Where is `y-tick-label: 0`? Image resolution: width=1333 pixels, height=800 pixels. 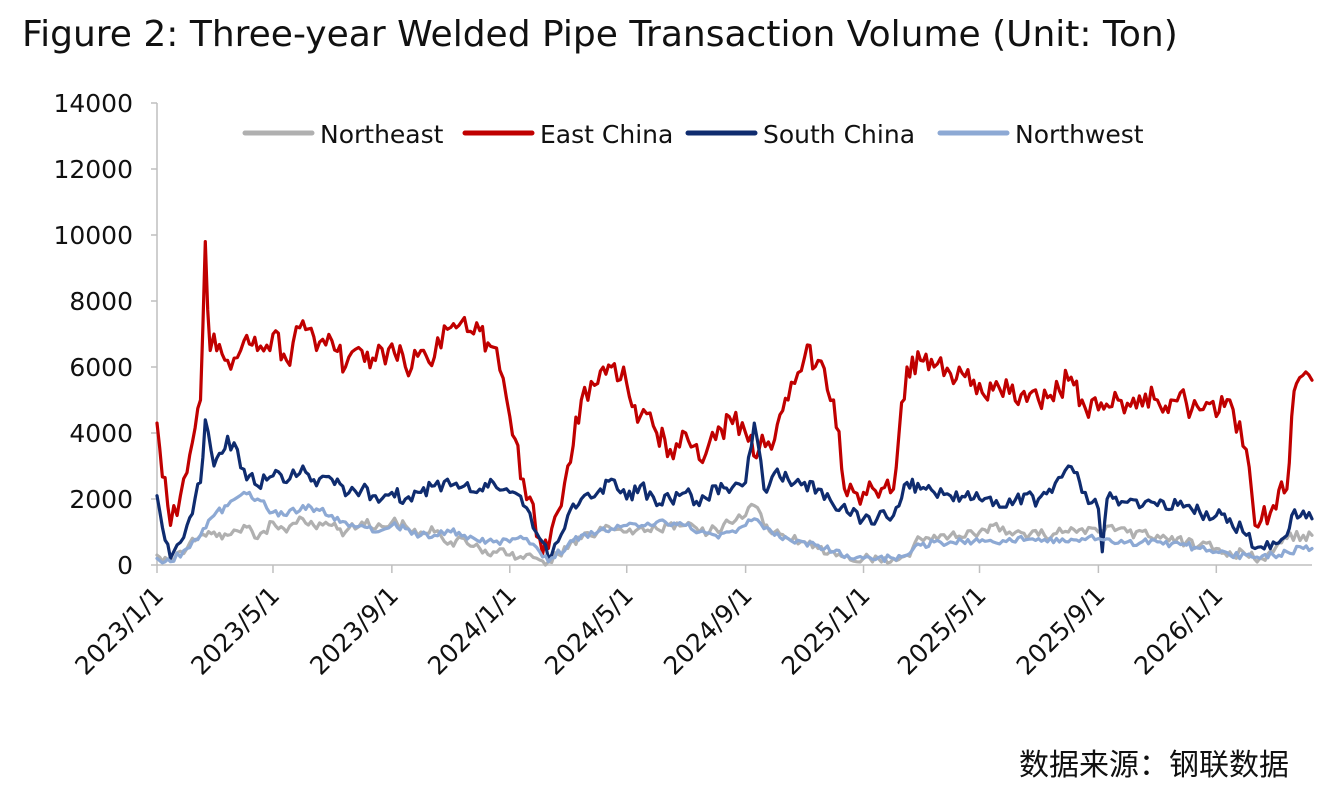 y-tick-label: 0 is located at coordinates (125, 565).